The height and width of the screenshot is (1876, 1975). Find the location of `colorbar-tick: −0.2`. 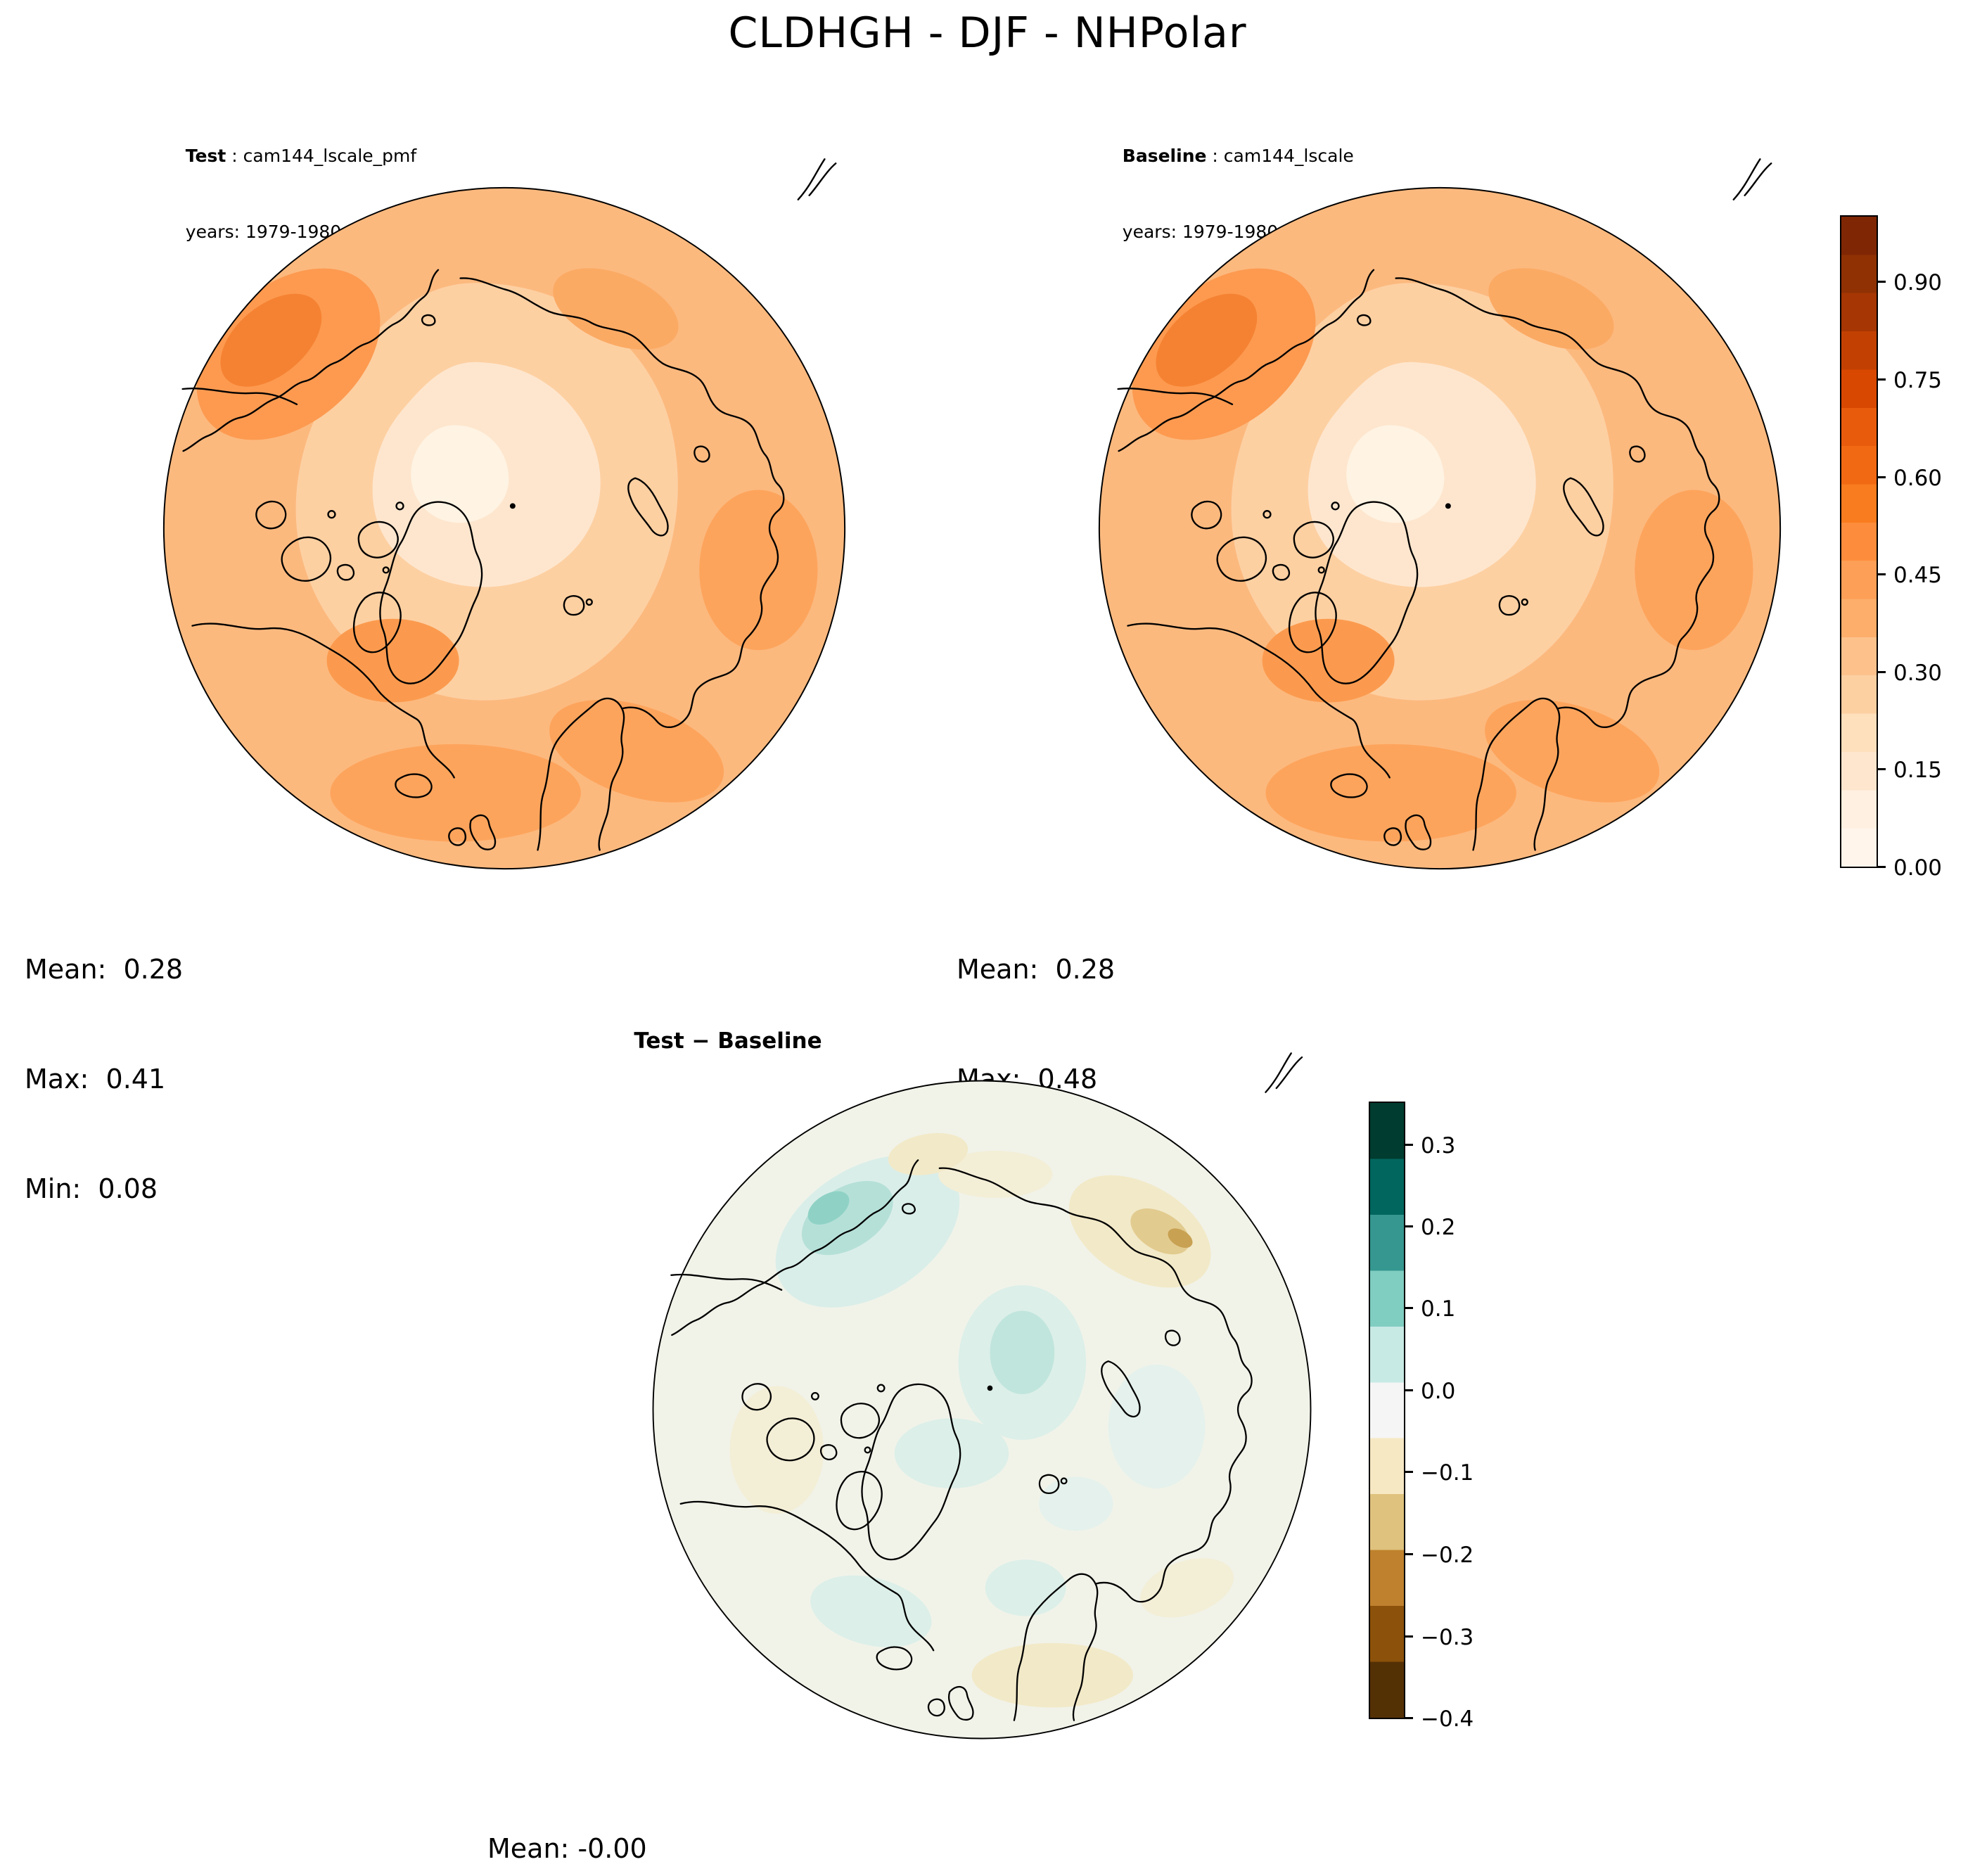

colorbar-tick: −0.2 is located at coordinates (1439, 1556).